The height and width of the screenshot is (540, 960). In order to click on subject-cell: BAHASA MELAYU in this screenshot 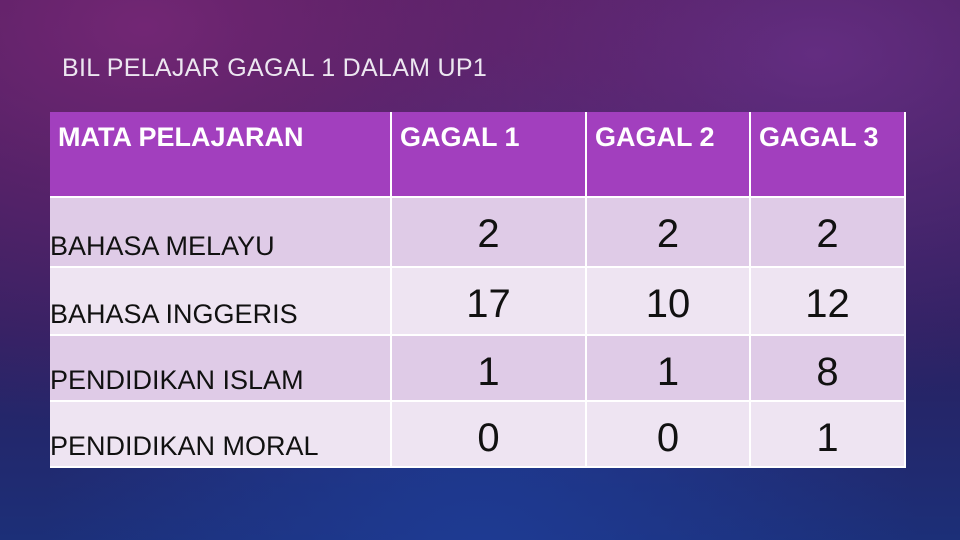, I will do `click(221, 233)`.